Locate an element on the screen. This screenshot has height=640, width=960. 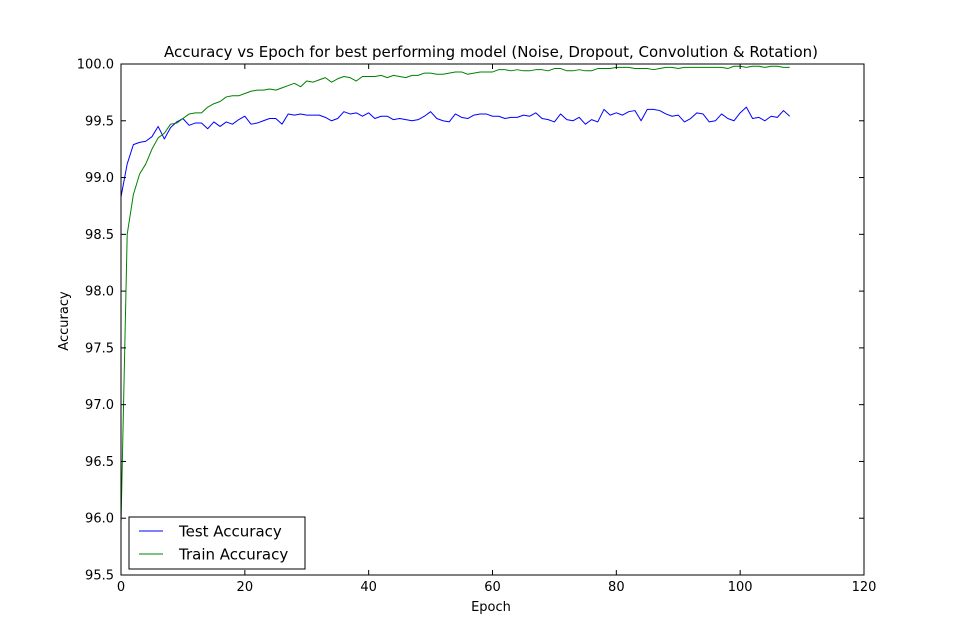
legend: Test Accuracy Train Accuracy is located at coordinates (217, 543).